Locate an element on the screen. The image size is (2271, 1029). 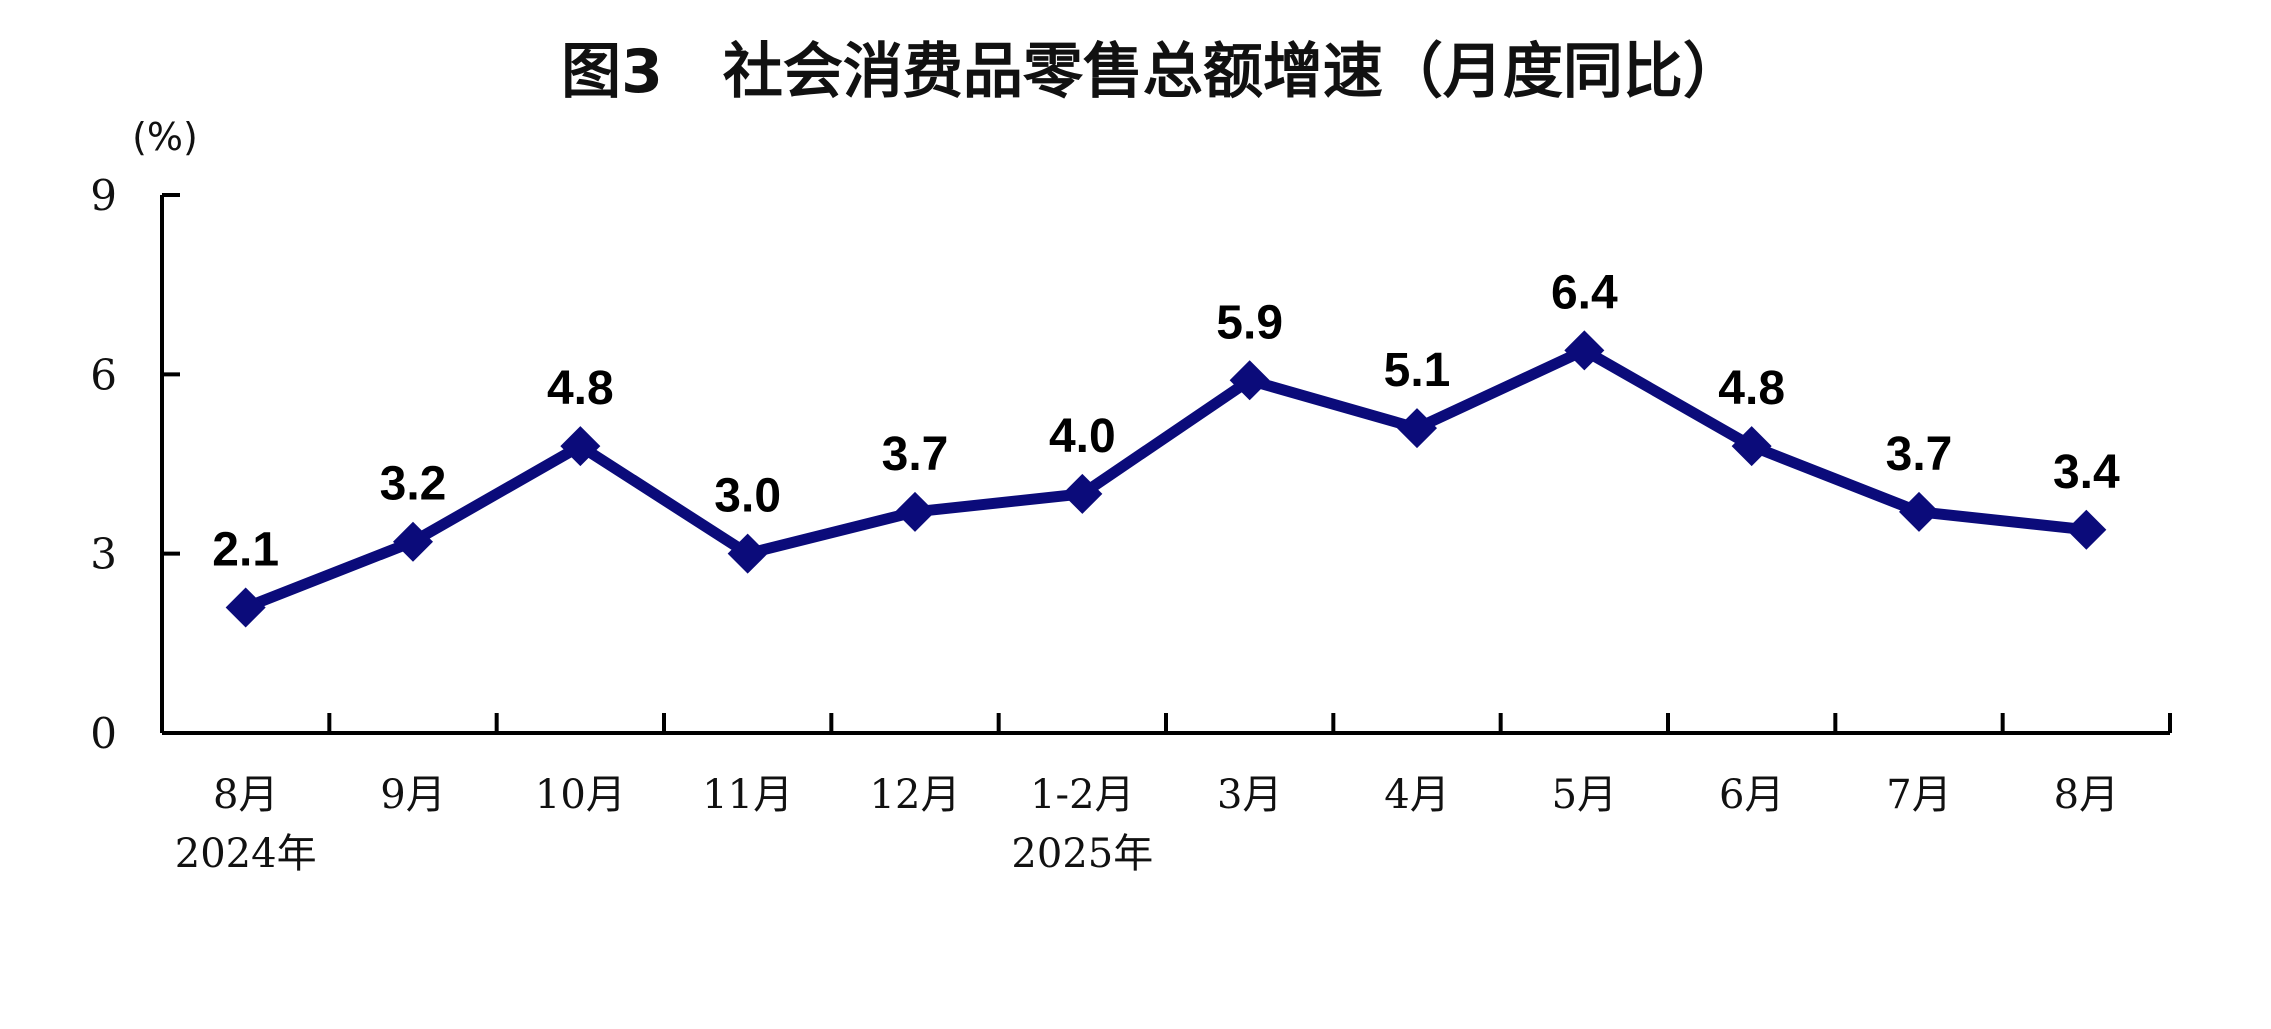
x-tick-label: 9月 is located at coordinates (412, 795).